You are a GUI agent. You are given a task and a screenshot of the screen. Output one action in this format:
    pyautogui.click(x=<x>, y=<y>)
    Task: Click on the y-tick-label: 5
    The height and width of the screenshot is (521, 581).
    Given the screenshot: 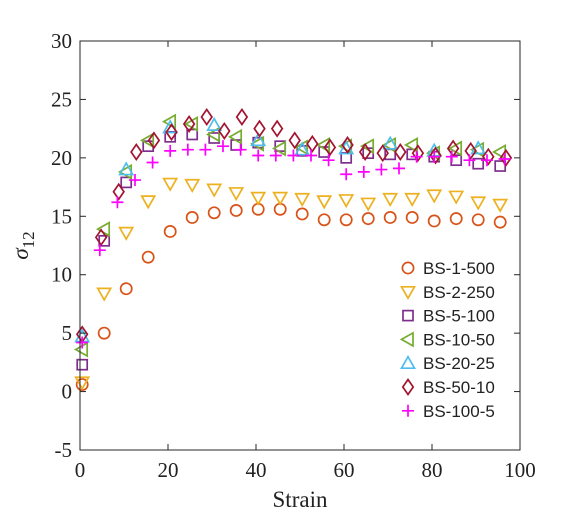 What is the action you would take?
    pyautogui.click(x=67, y=333)
    